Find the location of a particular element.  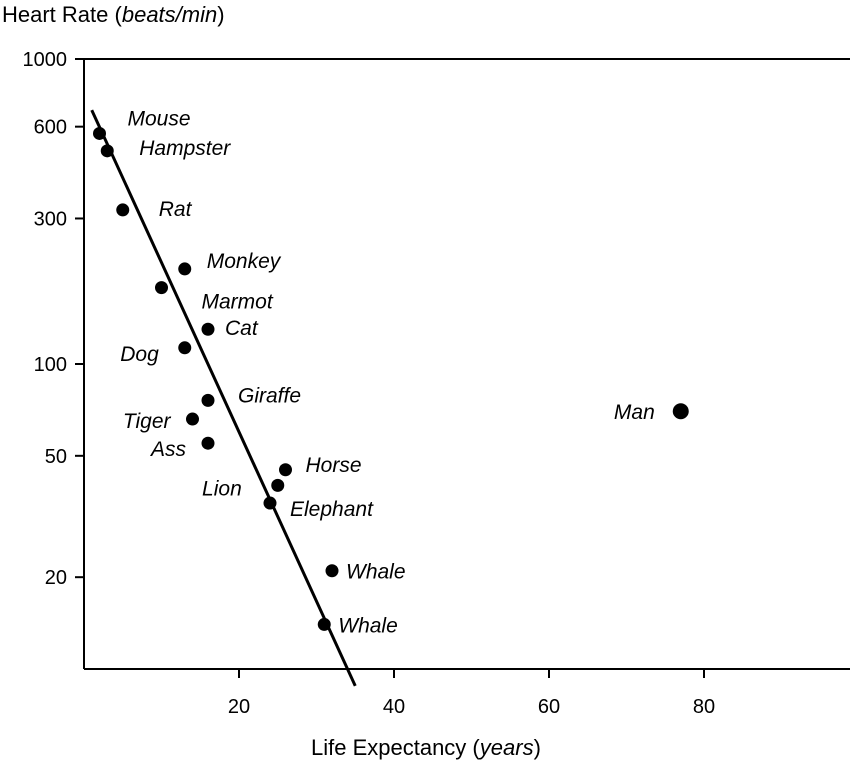

point-label: Lion is located at coordinates (222, 488).